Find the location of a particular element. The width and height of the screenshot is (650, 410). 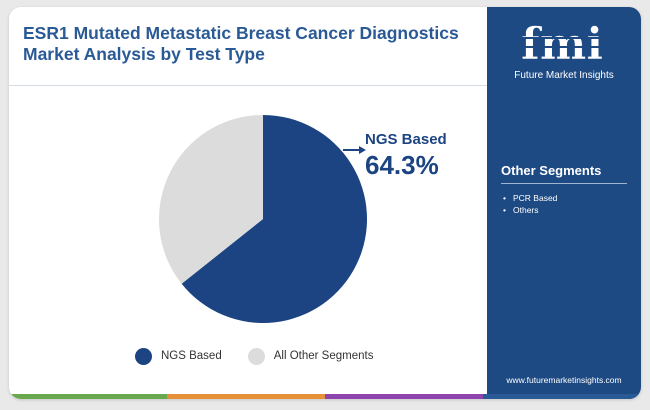

callout-value: 64.3% is located at coordinates (402, 165).